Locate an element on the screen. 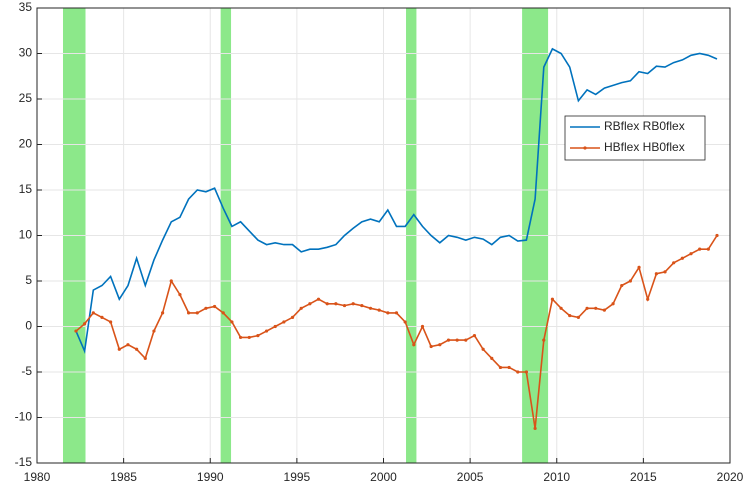 This screenshot has height=493, width=750. legend-label: HBflex HB0flex is located at coordinates (644, 147).